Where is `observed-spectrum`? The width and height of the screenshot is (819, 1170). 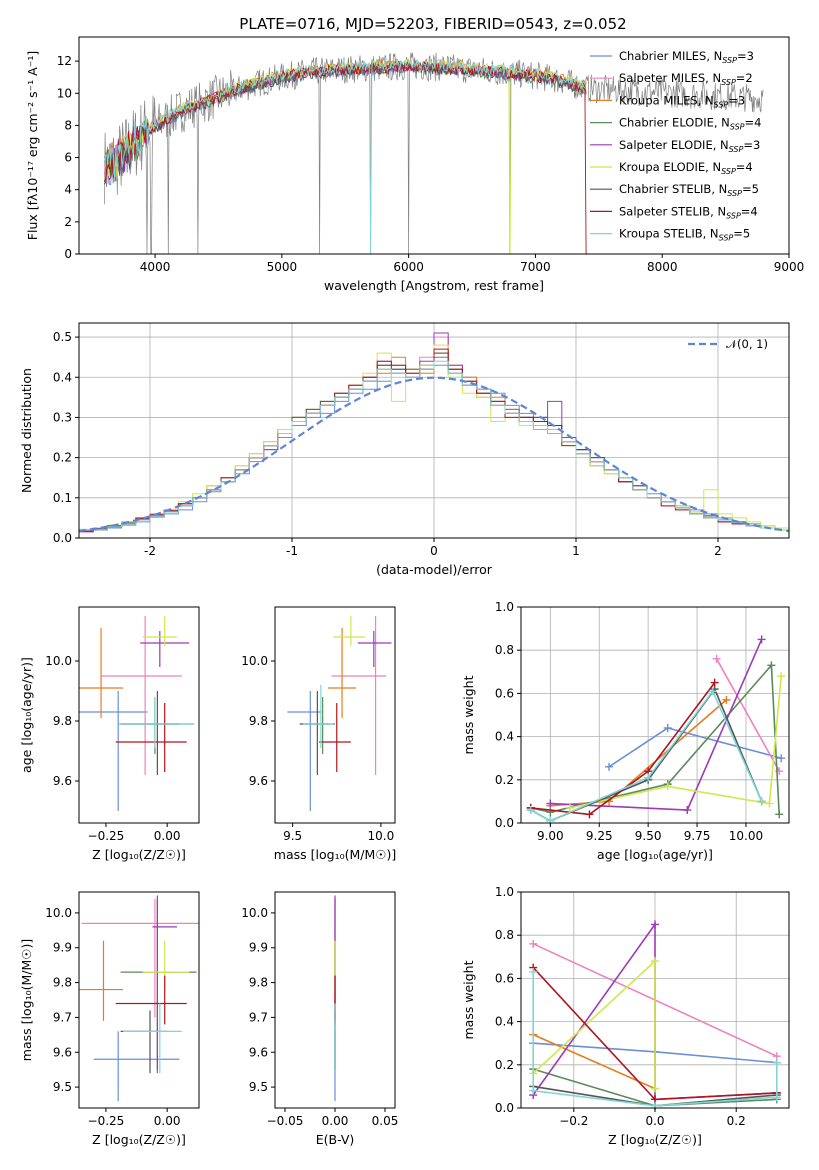
observed-spectrum is located at coordinates (434, 153).